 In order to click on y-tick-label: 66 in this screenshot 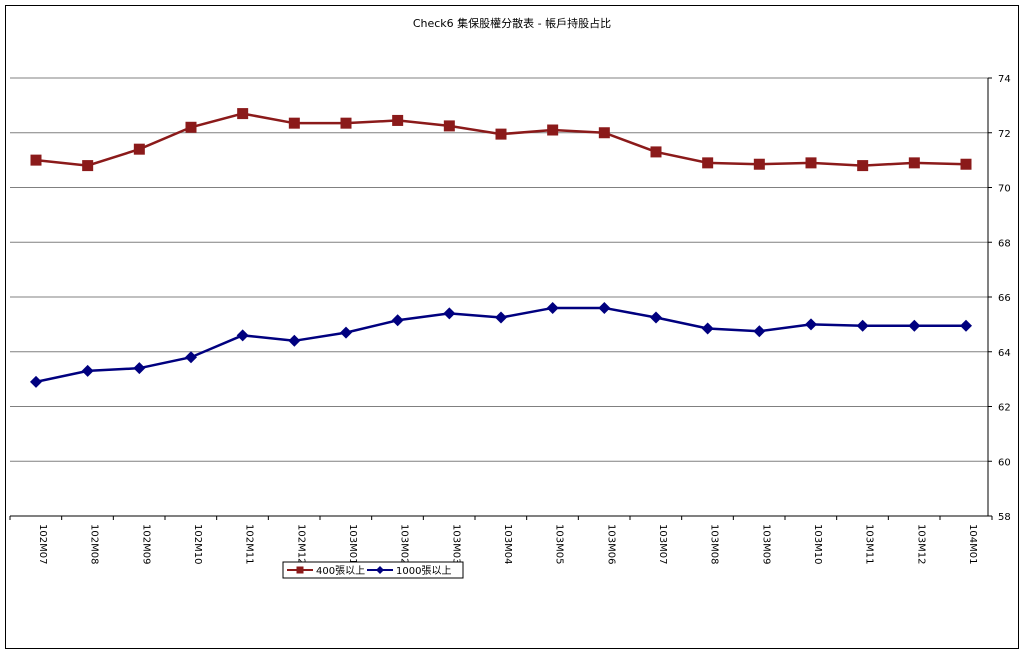, I will do `click(1004, 298)`.